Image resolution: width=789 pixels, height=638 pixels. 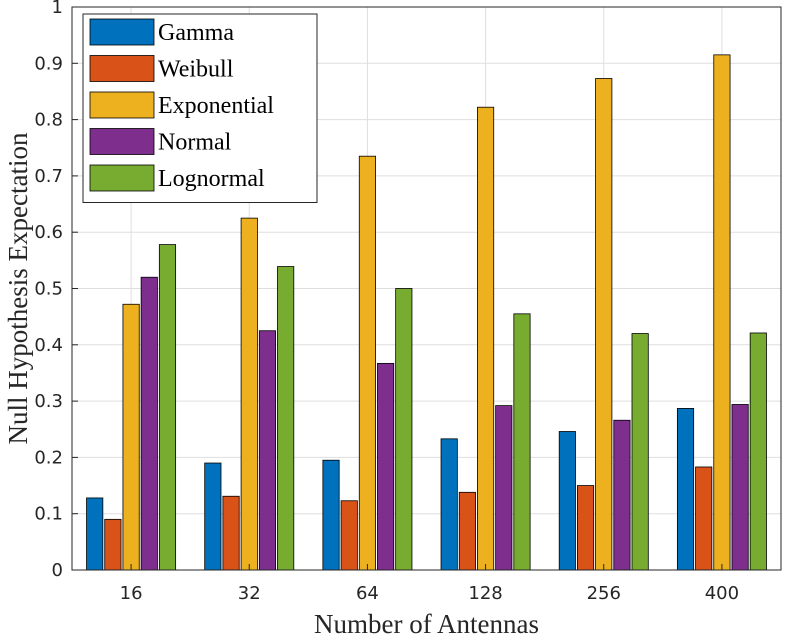 I want to click on legend-label-exponential: Exponential, so click(x=216, y=106).